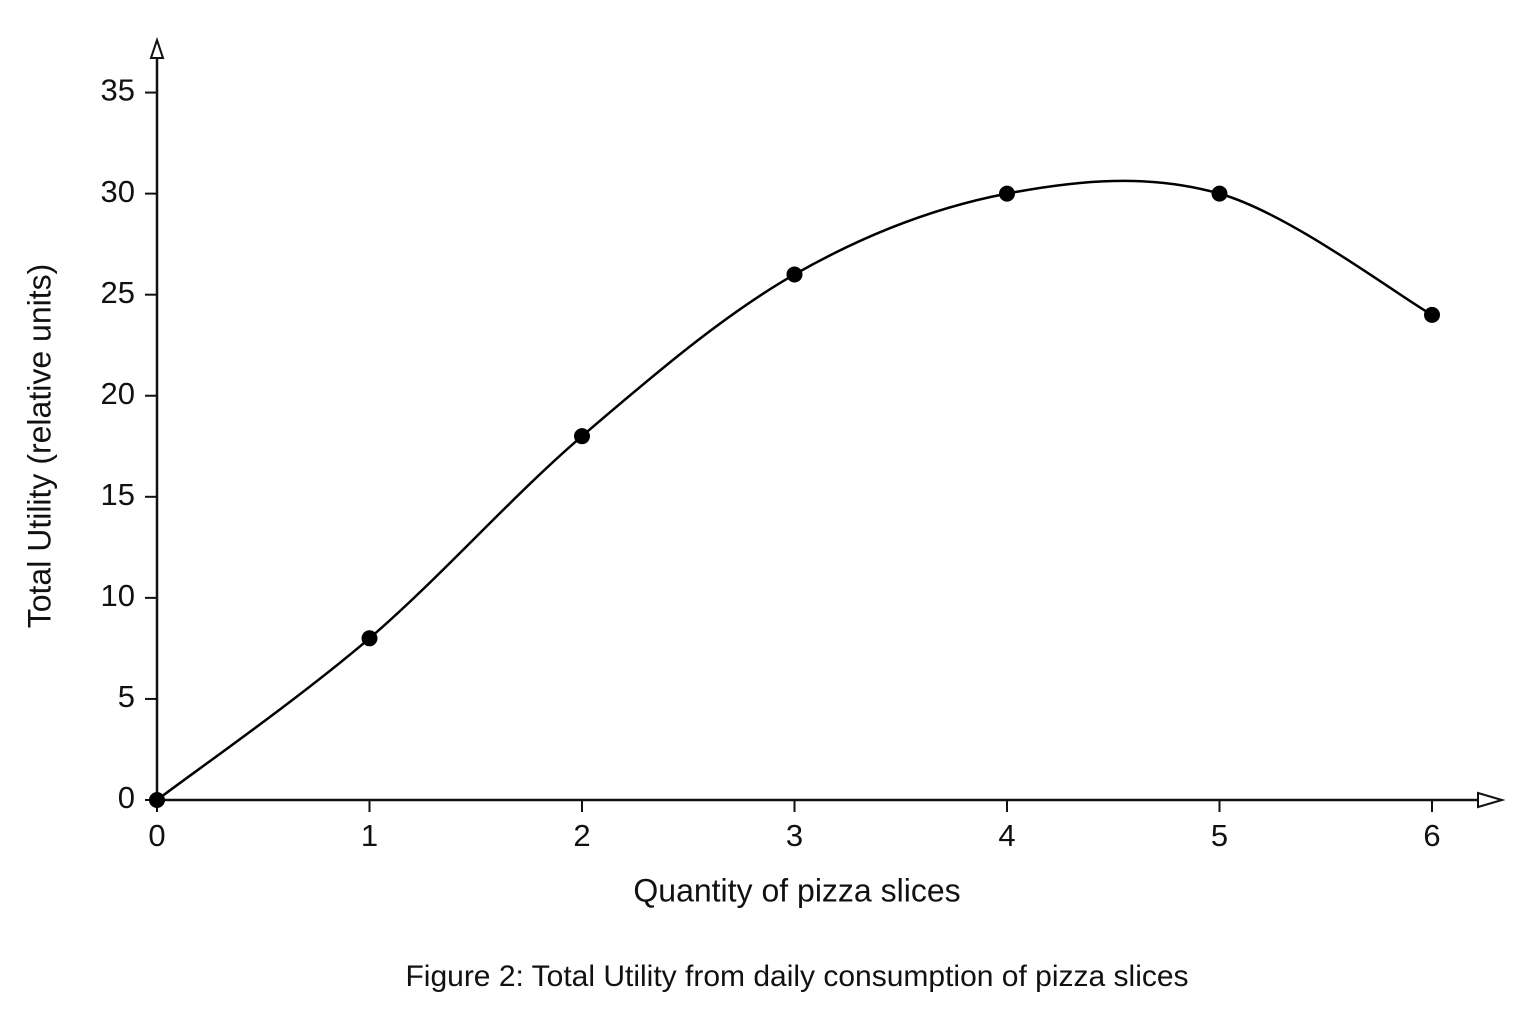 This screenshot has height=1024, width=1536. Describe the element at coordinates (39, 446) in the screenshot. I see `y-axis-title: Total Utility (relative units)` at that location.